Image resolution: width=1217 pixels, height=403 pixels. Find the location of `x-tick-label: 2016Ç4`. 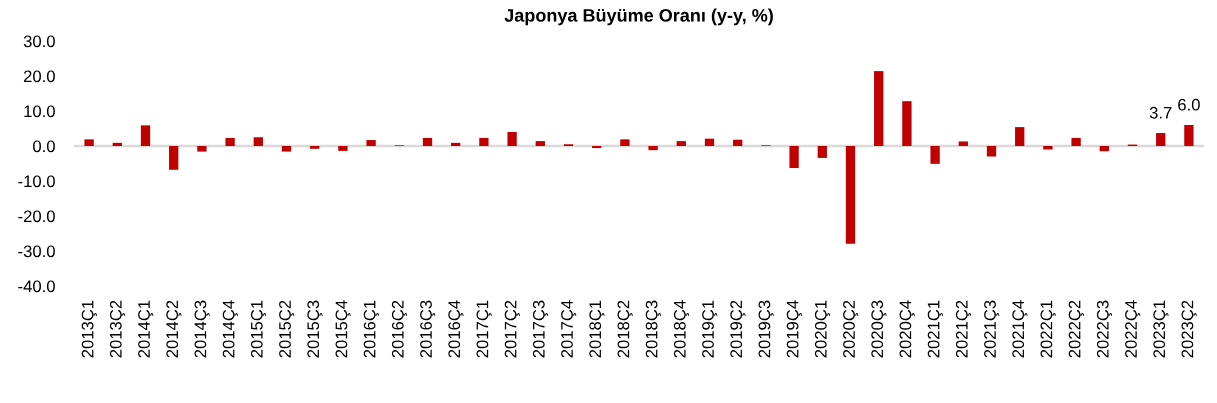

x-tick-label: 2016Ç4 is located at coordinates (456, 329).